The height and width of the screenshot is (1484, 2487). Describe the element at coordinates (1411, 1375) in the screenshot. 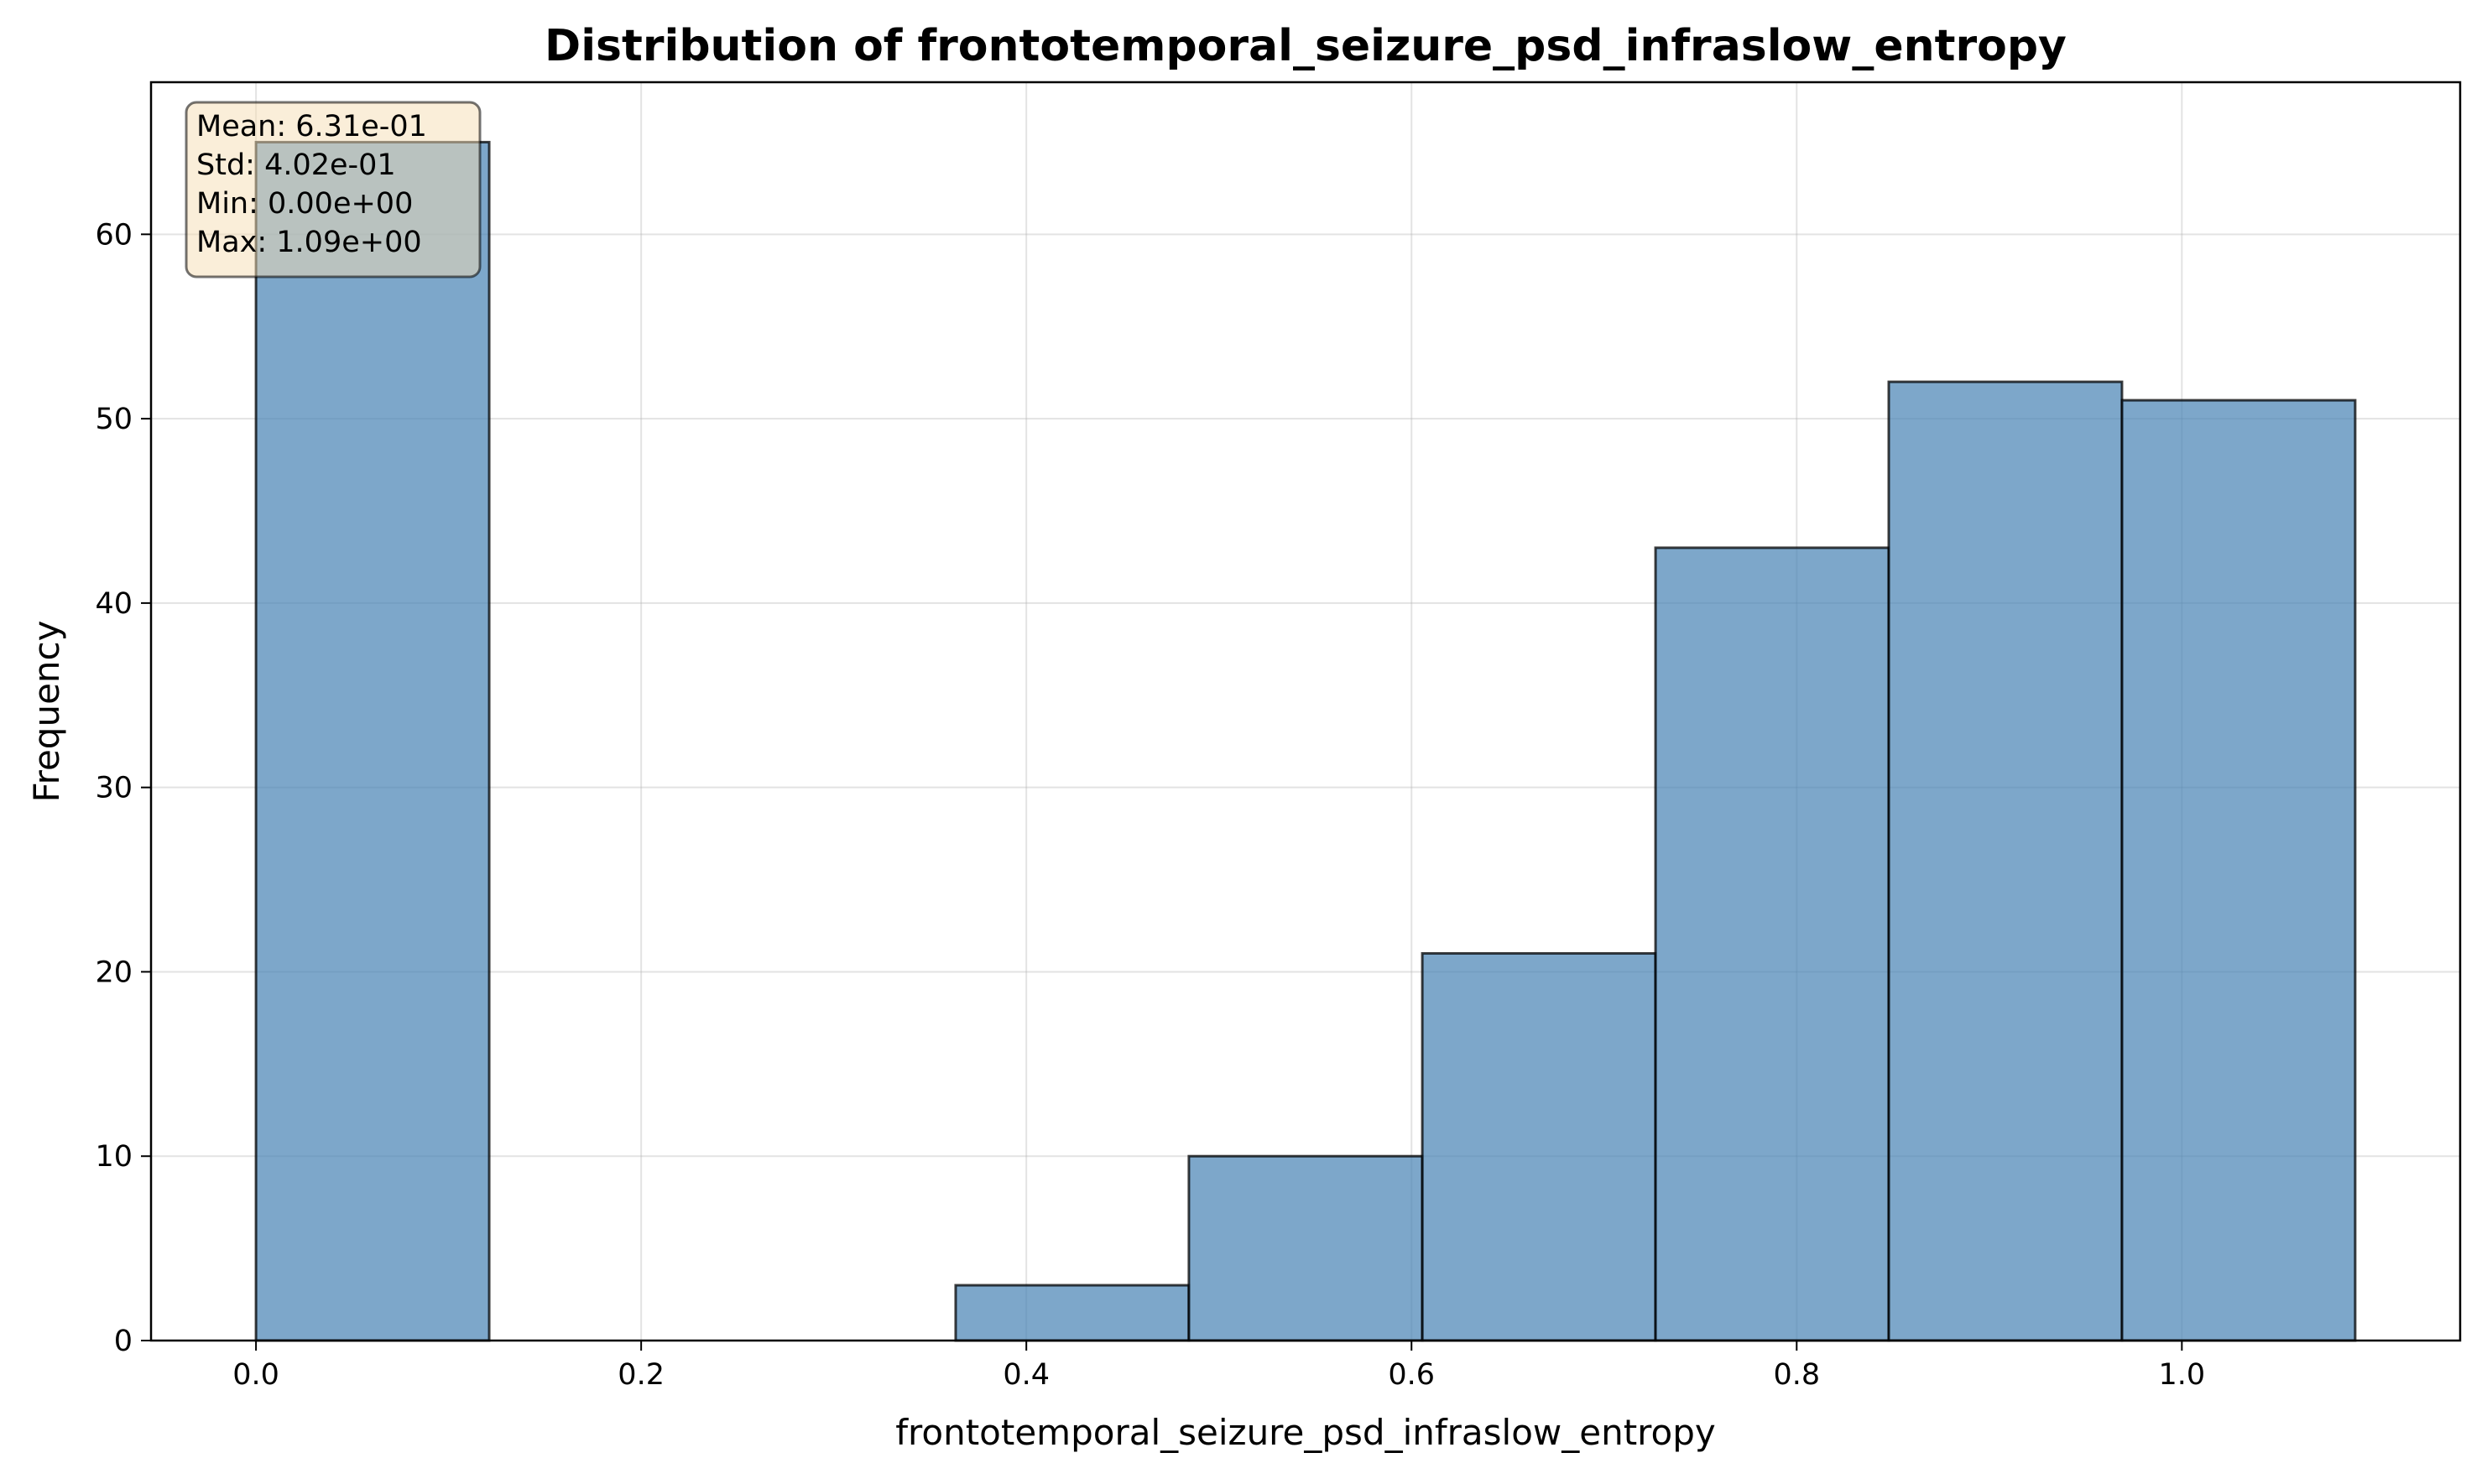

I see `x-tick-label: 0.6` at that location.